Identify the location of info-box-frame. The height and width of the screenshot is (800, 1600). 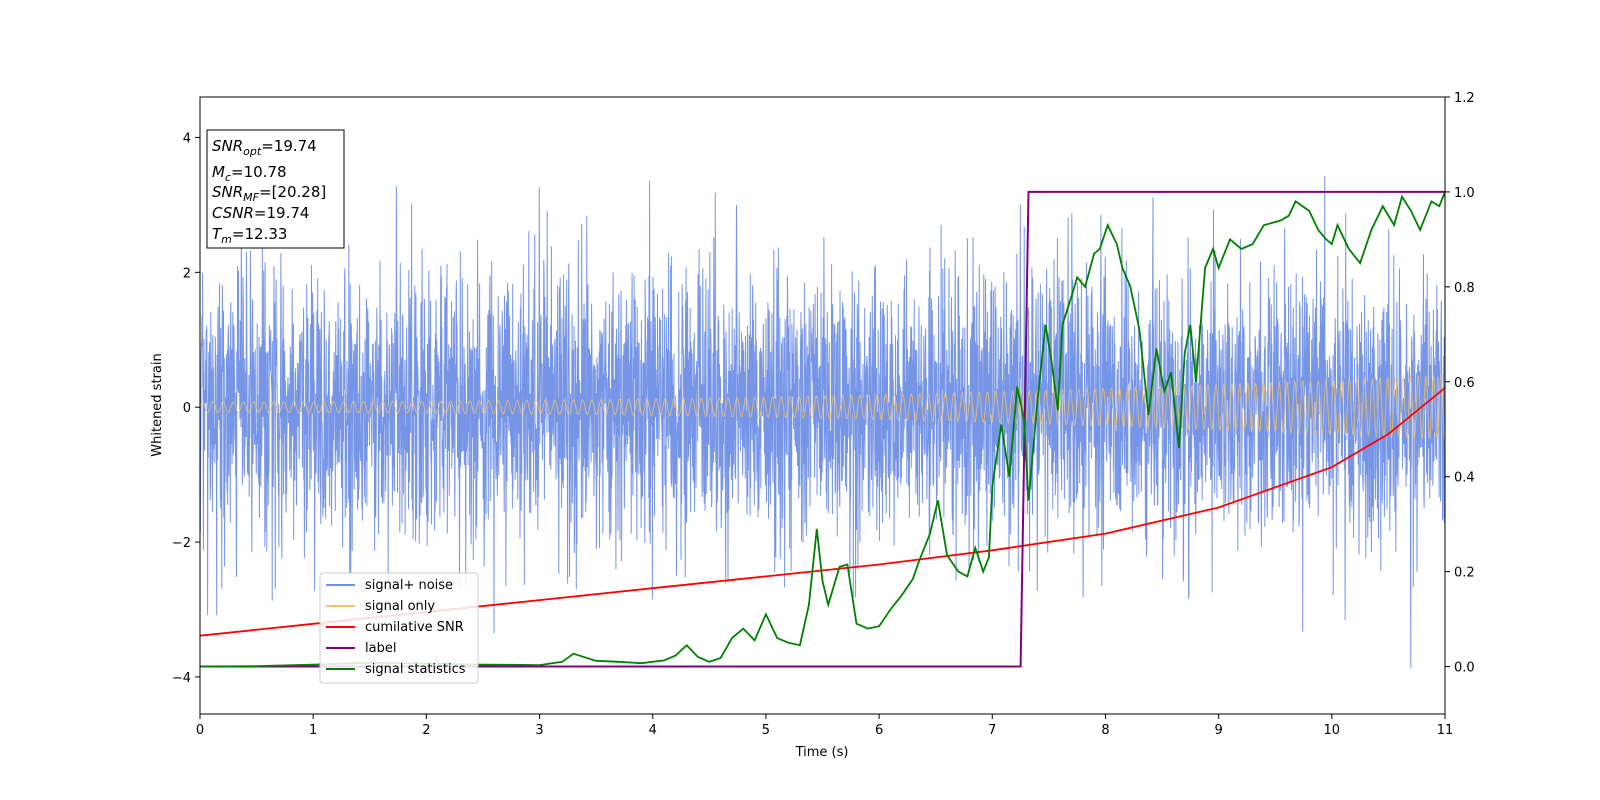
(275, 189).